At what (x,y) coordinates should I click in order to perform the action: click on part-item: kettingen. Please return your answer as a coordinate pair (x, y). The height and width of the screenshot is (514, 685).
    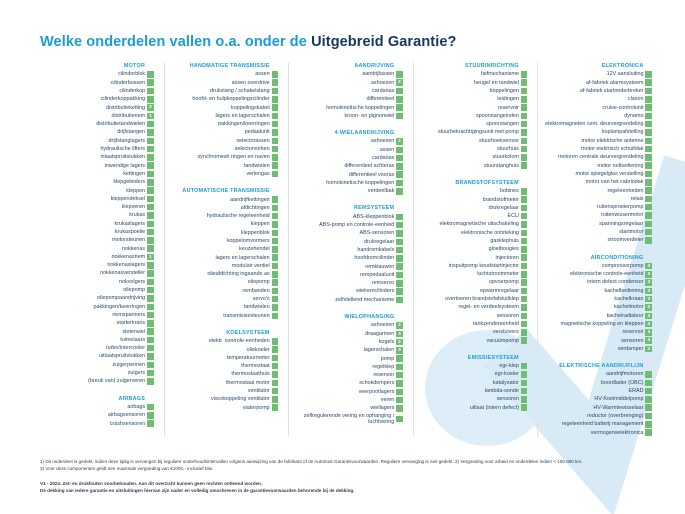
    Looking at the image, I should click on (98, 174).